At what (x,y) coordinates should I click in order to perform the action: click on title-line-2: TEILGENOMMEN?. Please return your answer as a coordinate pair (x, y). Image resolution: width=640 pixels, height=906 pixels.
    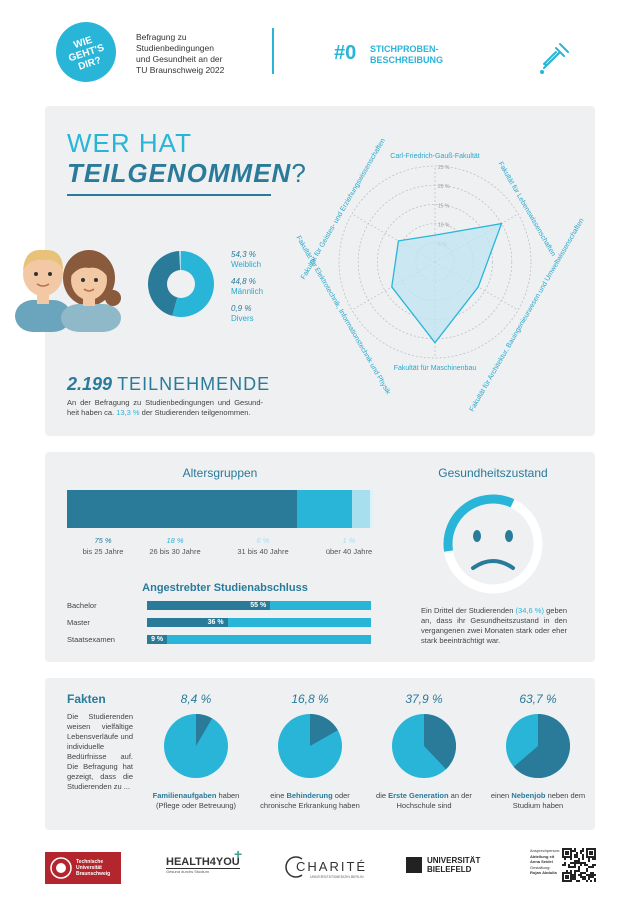
    Looking at the image, I should click on (187, 173).